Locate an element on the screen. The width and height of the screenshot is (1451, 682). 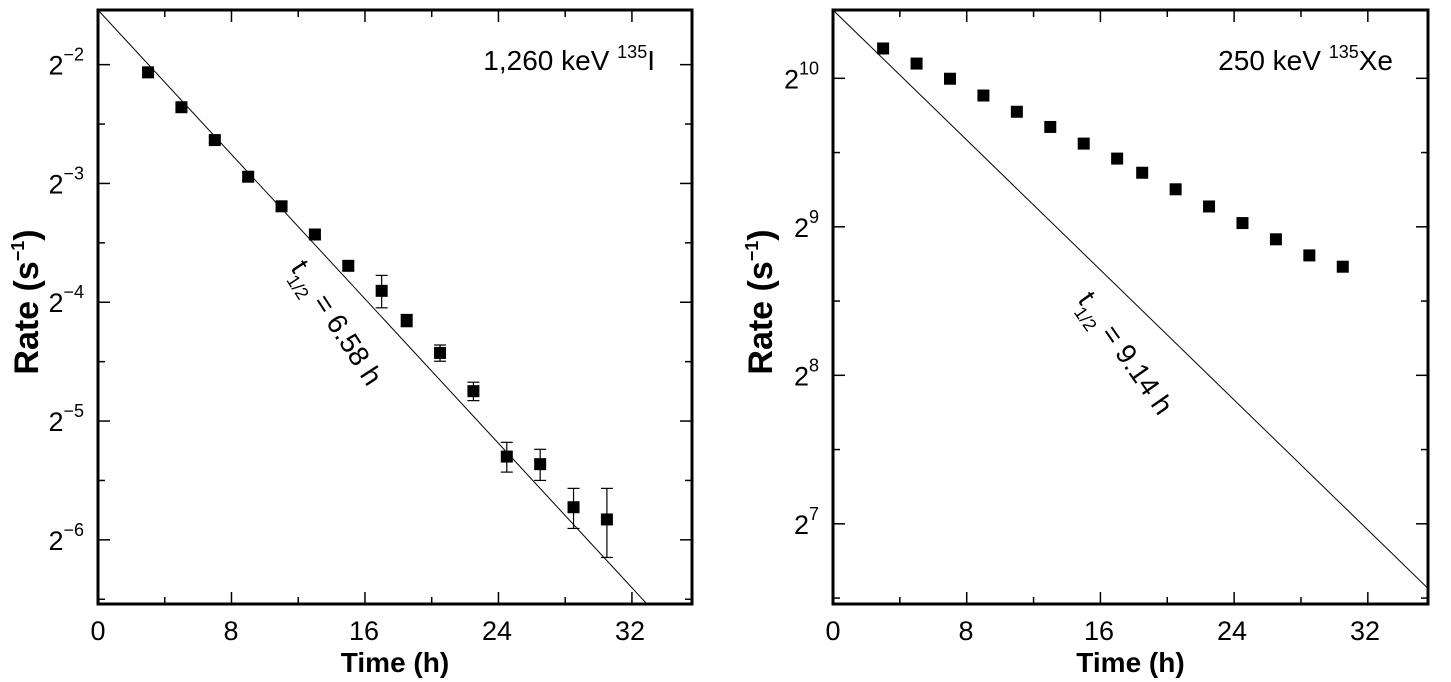
y-tick-exp: −6 is located at coordinates (73, 530).